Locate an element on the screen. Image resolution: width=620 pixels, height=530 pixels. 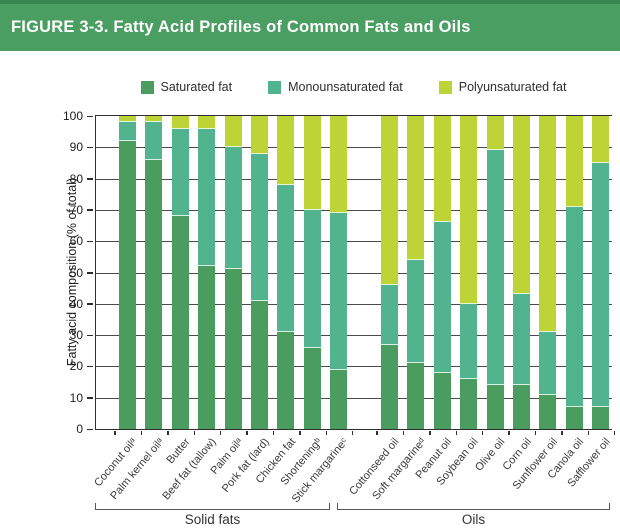
bar-cottonseed-oil is located at coordinates (389, 272).